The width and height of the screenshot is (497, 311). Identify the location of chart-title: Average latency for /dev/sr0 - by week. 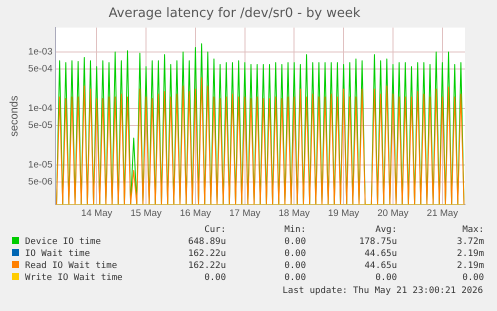
(234, 14).